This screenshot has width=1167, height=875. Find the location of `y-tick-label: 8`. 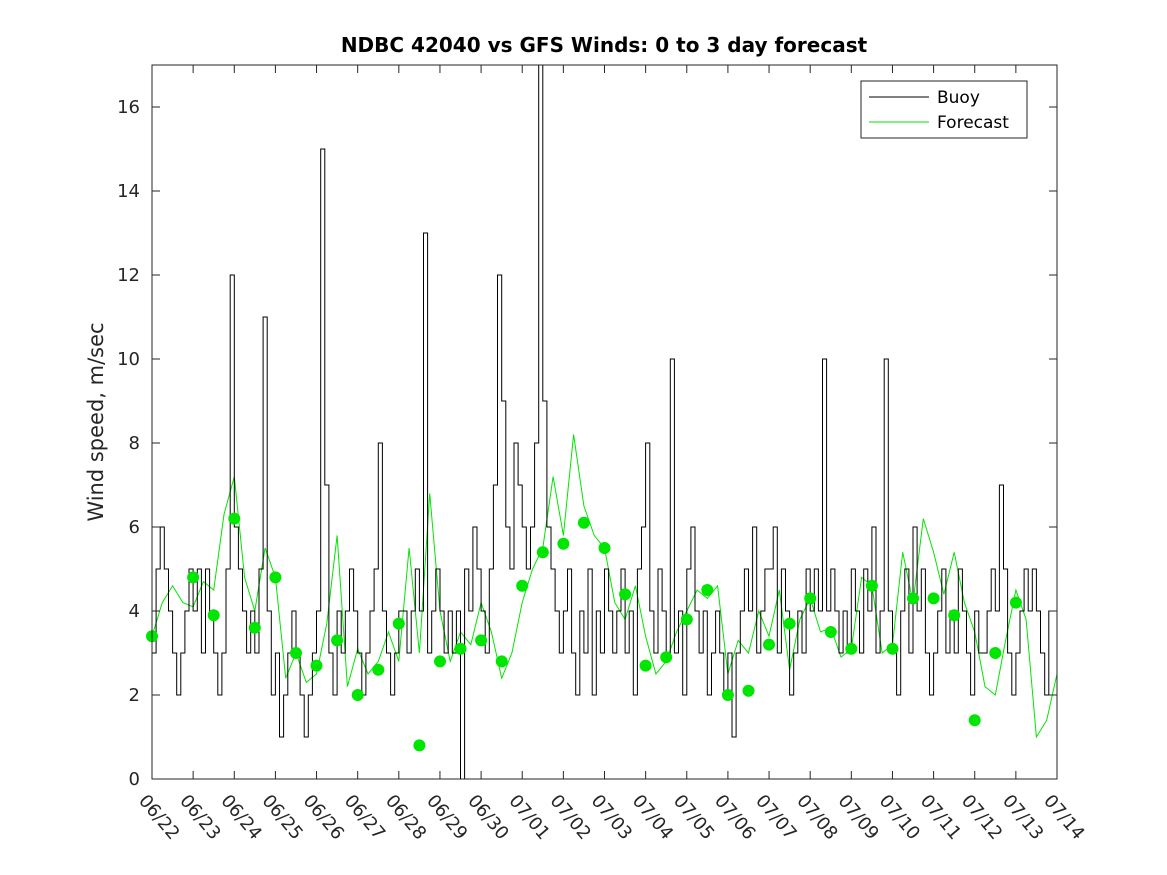

y-tick-label: 8 is located at coordinates (134, 443).